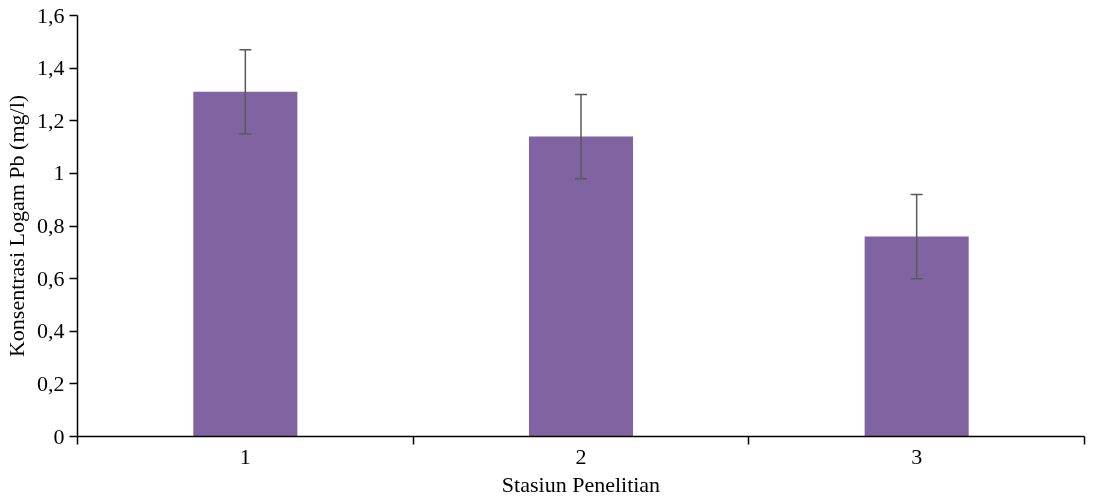 The width and height of the screenshot is (1099, 499). I want to click on y-tick-label: 0, so click(59, 436).